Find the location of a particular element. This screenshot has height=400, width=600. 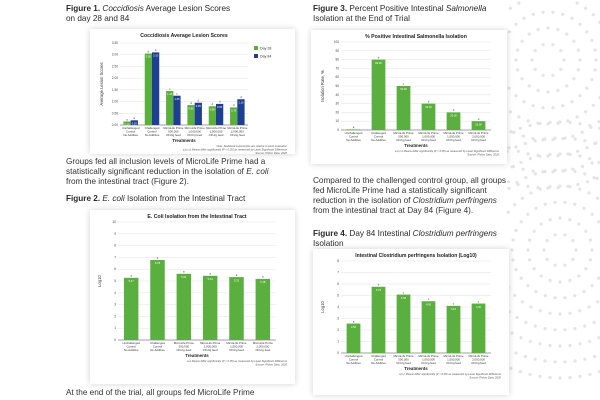

bar-value-label: 4.10 is located at coordinates (454, 309).